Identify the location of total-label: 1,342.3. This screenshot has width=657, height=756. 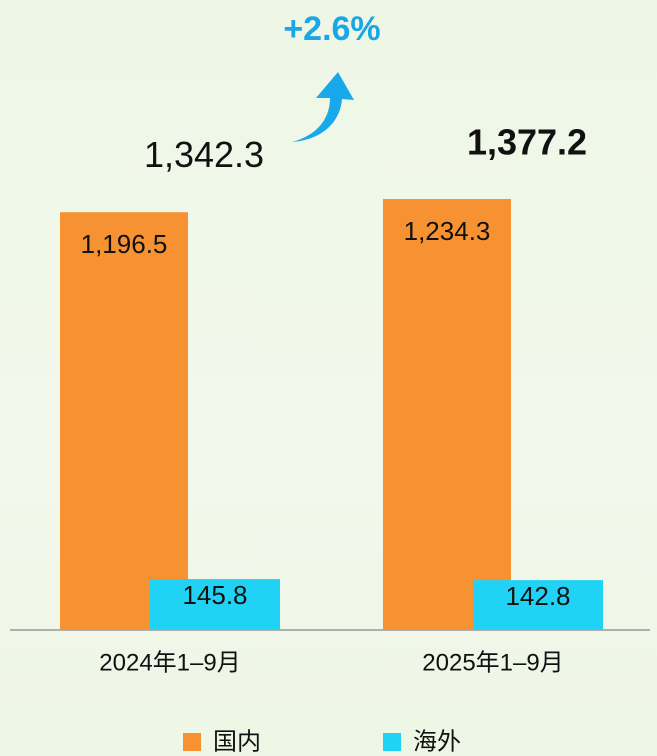
(204, 154).